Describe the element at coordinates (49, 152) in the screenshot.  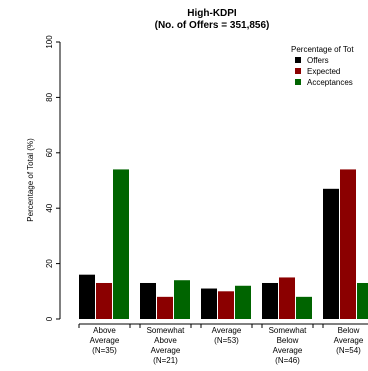
I see `y-tick-label: 60` at that location.